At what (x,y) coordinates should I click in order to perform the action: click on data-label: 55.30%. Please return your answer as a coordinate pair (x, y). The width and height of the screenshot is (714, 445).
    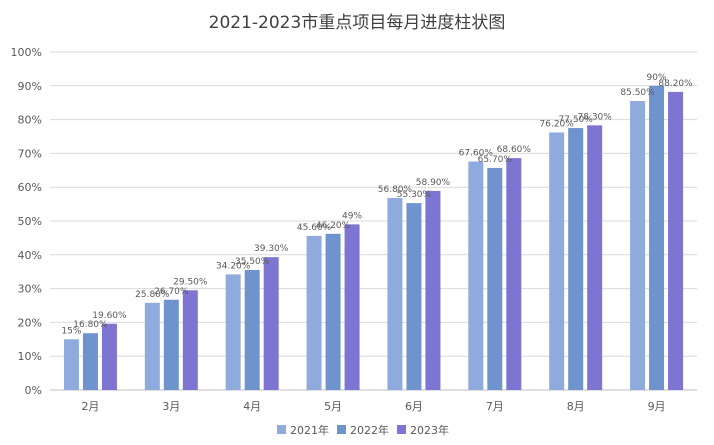
    Looking at the image, I should click on (414, 195).